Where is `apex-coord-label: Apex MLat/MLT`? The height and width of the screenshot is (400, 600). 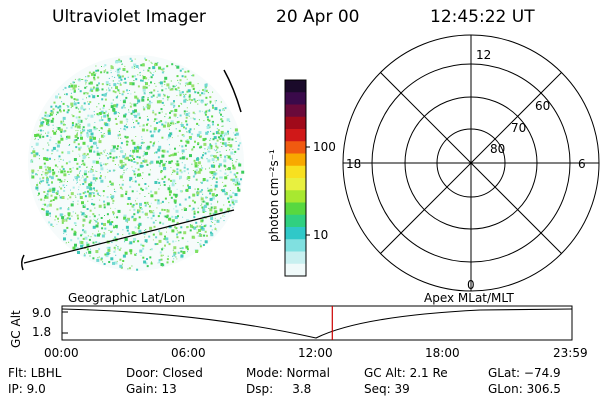 apex-coord-label: Apex MLat/MLT is located at coordinates (469, 298).